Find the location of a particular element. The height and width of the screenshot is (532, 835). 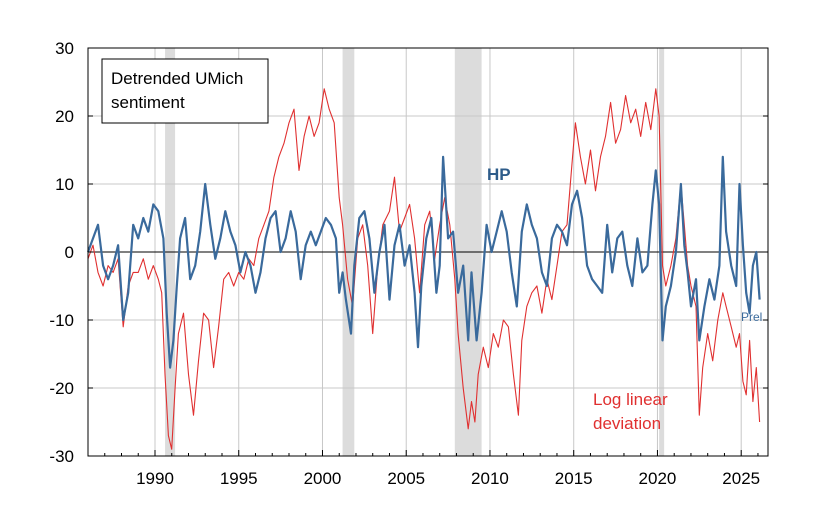

y-tick-label-30: 30 is located at coordinates (64, 48).